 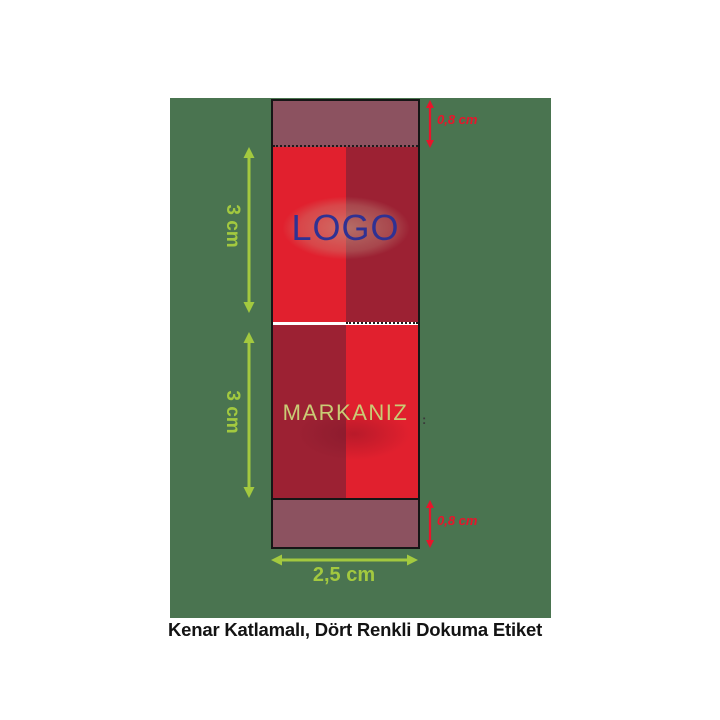 I want to click on arrow-top-section-height, so click(x=249, y=230).